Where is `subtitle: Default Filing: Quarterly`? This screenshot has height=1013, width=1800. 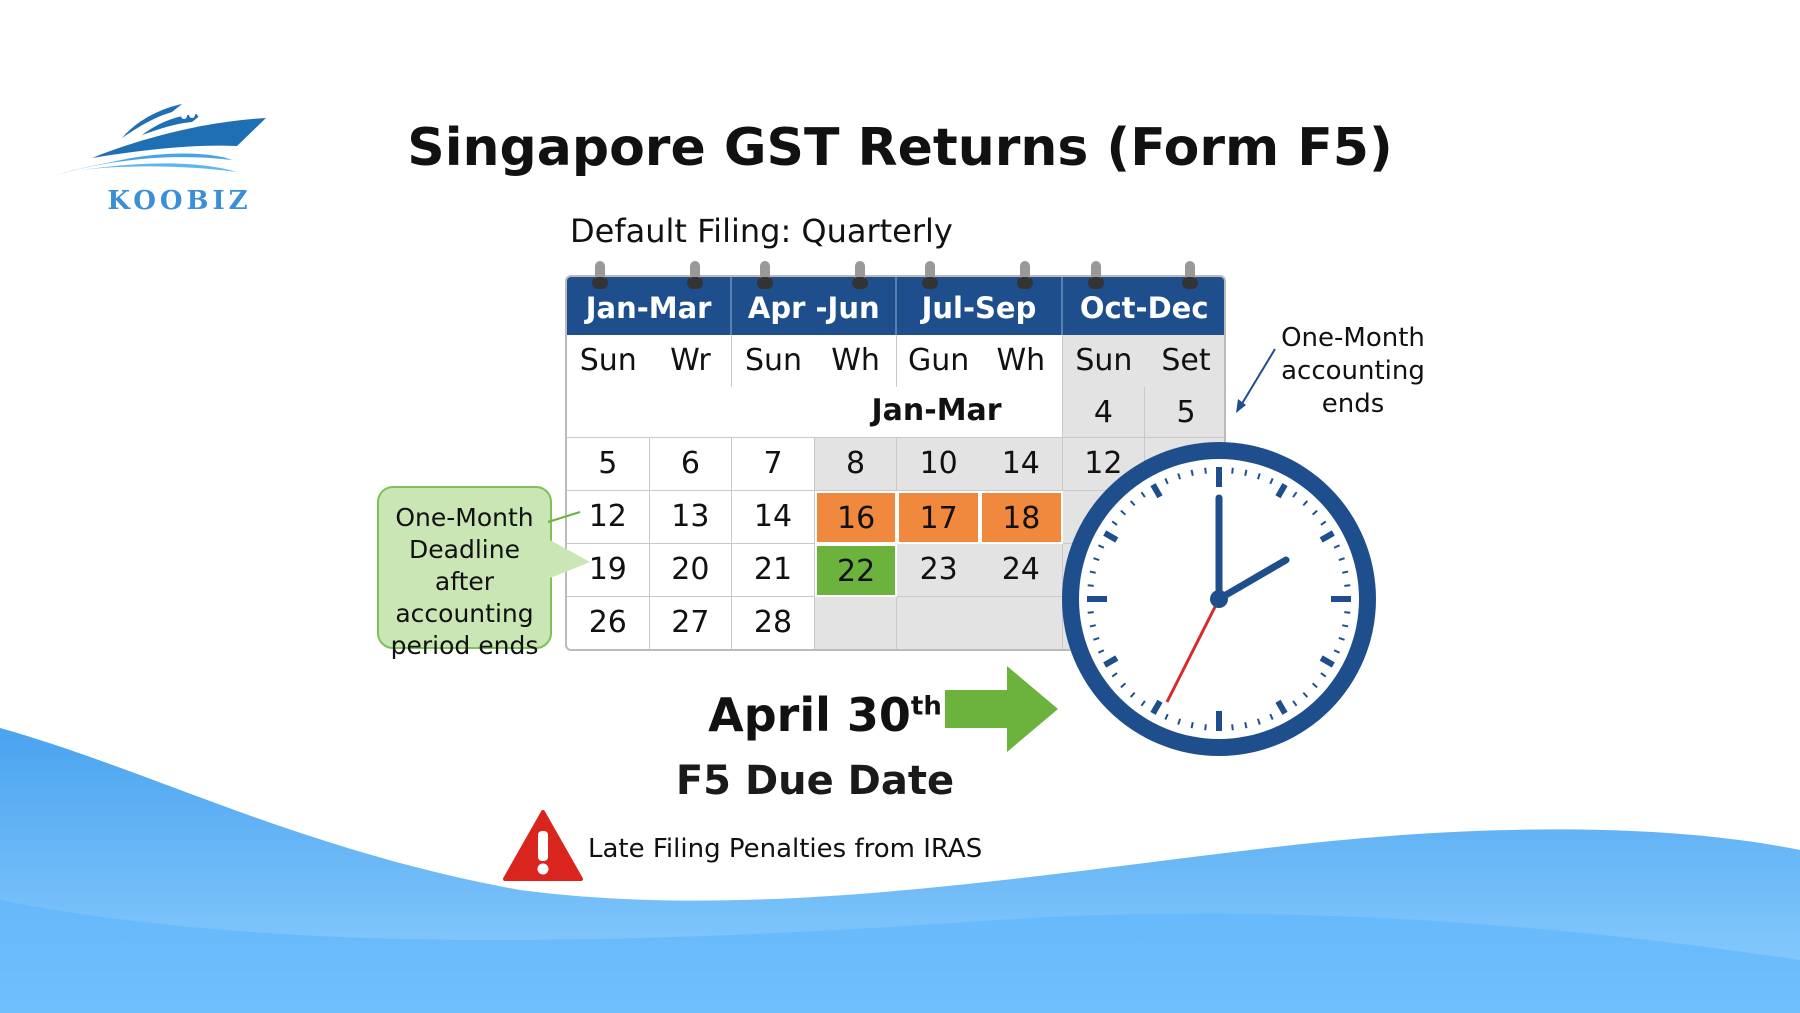 subtitle: Default Filing: Quarterly is located at coordinates (761, 231).